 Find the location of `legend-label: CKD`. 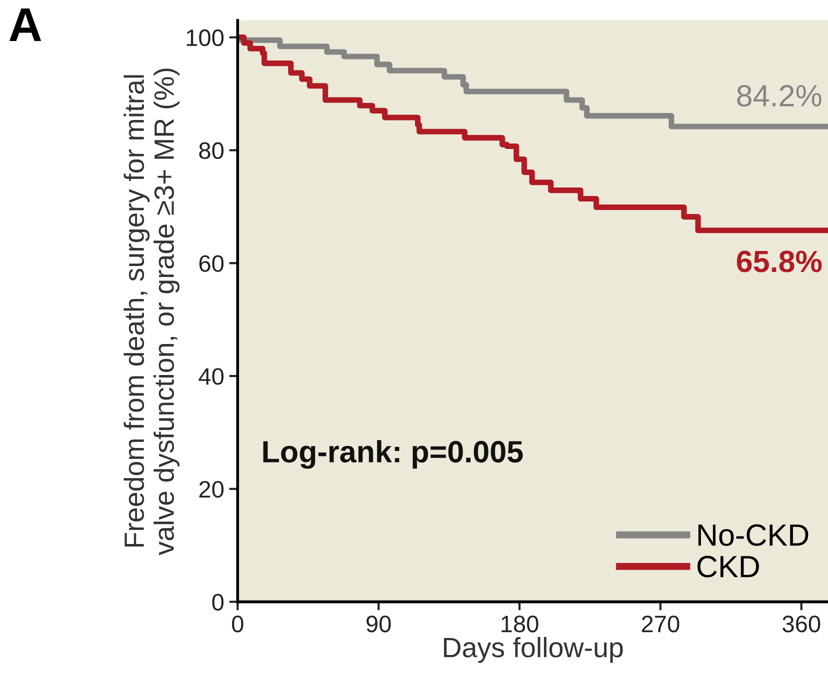

legend-label: CKD is located at coordinates (728, 567).